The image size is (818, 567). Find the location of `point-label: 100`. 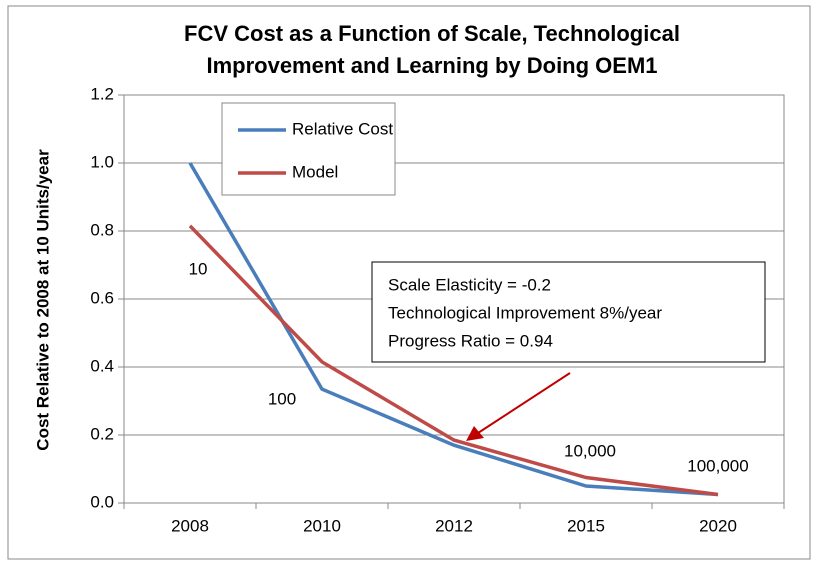

point-label: 100 is located at coordinates (282, 398).